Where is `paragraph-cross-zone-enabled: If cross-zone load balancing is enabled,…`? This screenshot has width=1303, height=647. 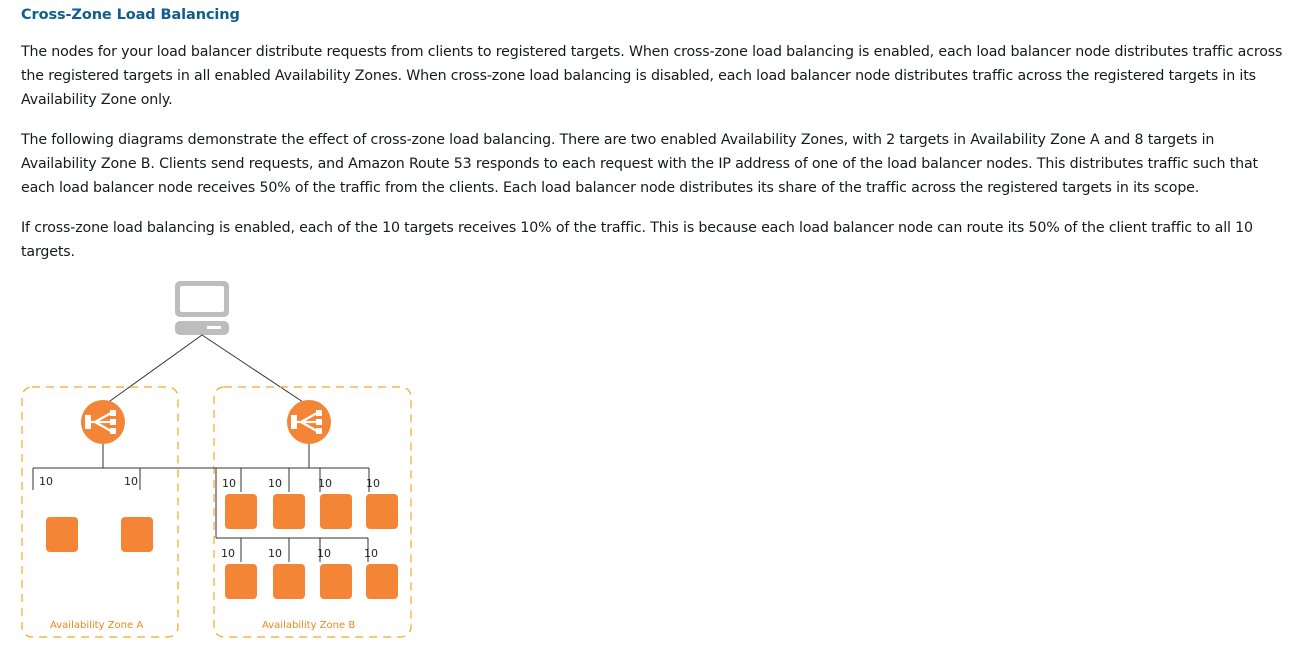
paragraph-cross-zone-enabled: If cross-zone load balancing is enabled,… is located at coordinates (637, 240).